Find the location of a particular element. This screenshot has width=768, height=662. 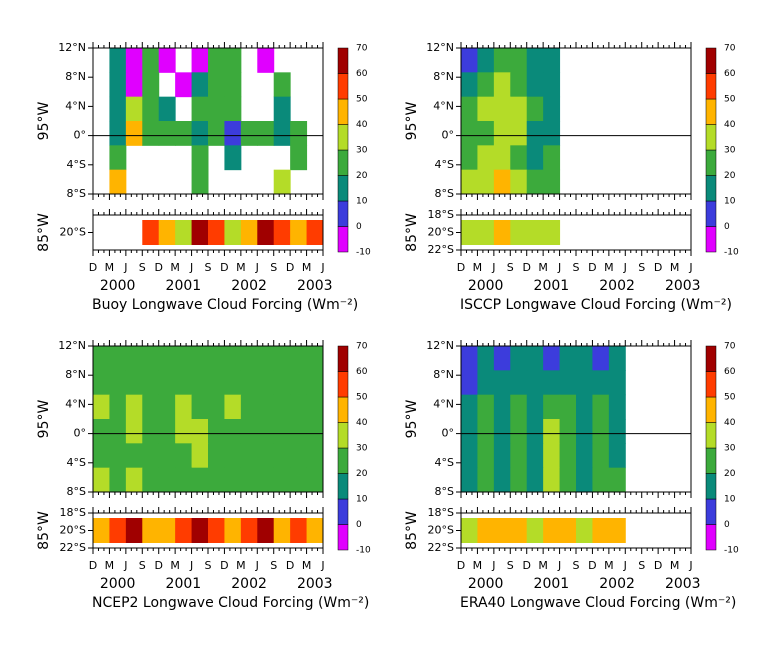

strip-y-tick-label: 18°S is located at coordinates (441, 512).